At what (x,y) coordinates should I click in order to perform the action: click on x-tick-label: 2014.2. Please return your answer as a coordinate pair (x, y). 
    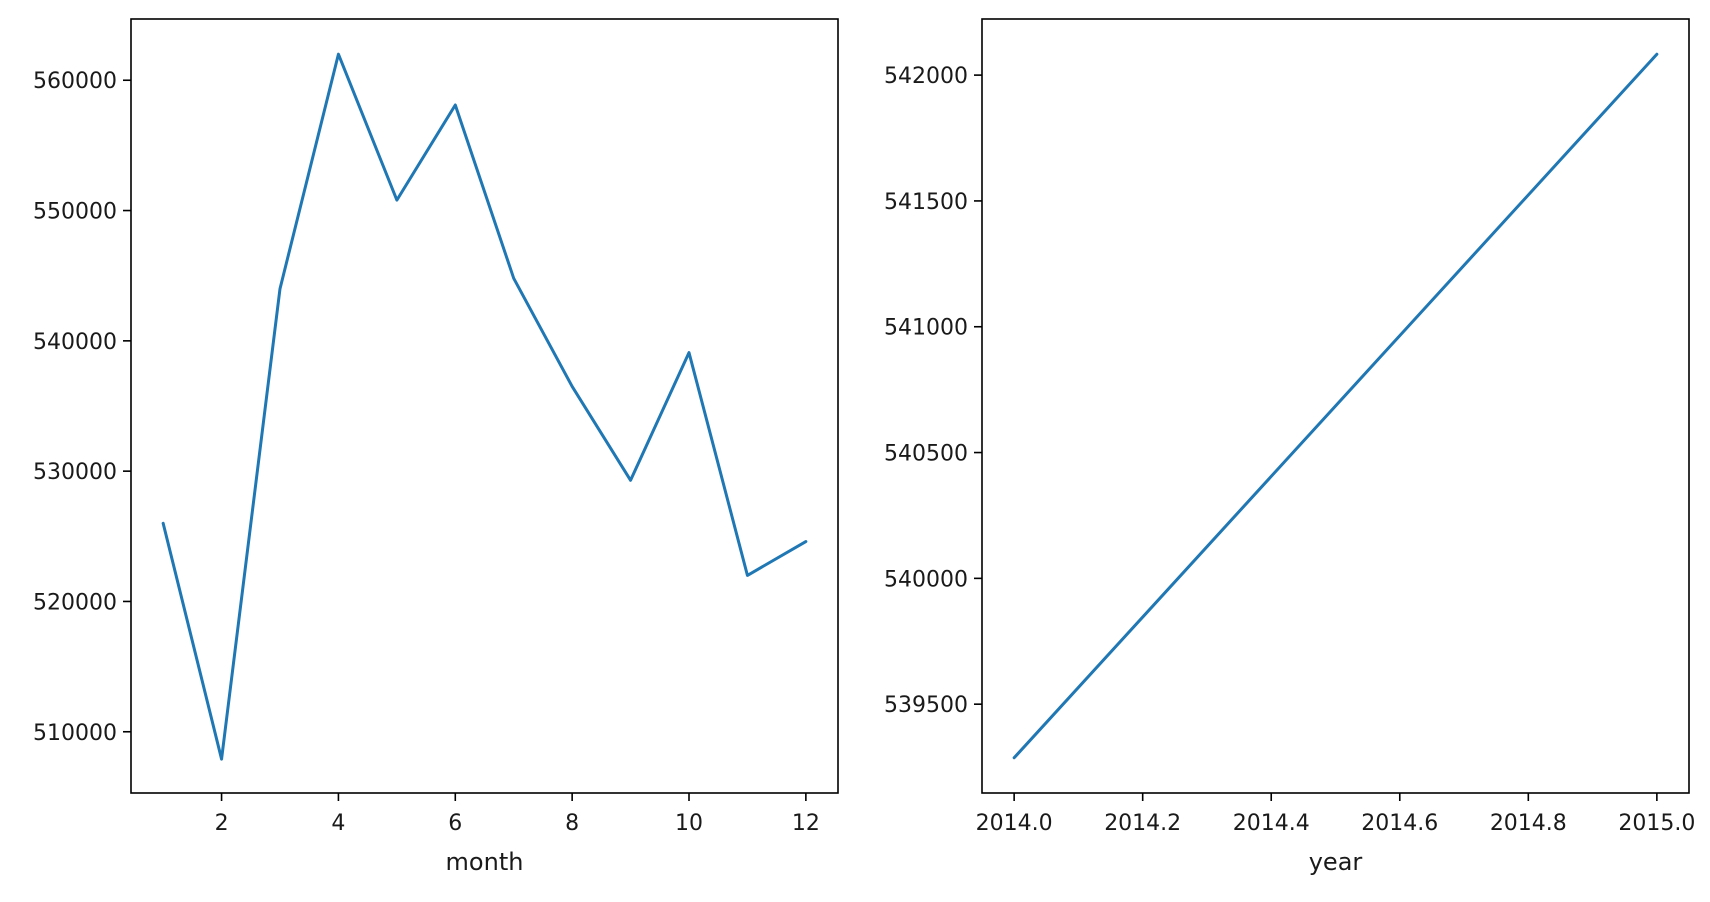
    Looking at the image, I should click on (1142, 823).